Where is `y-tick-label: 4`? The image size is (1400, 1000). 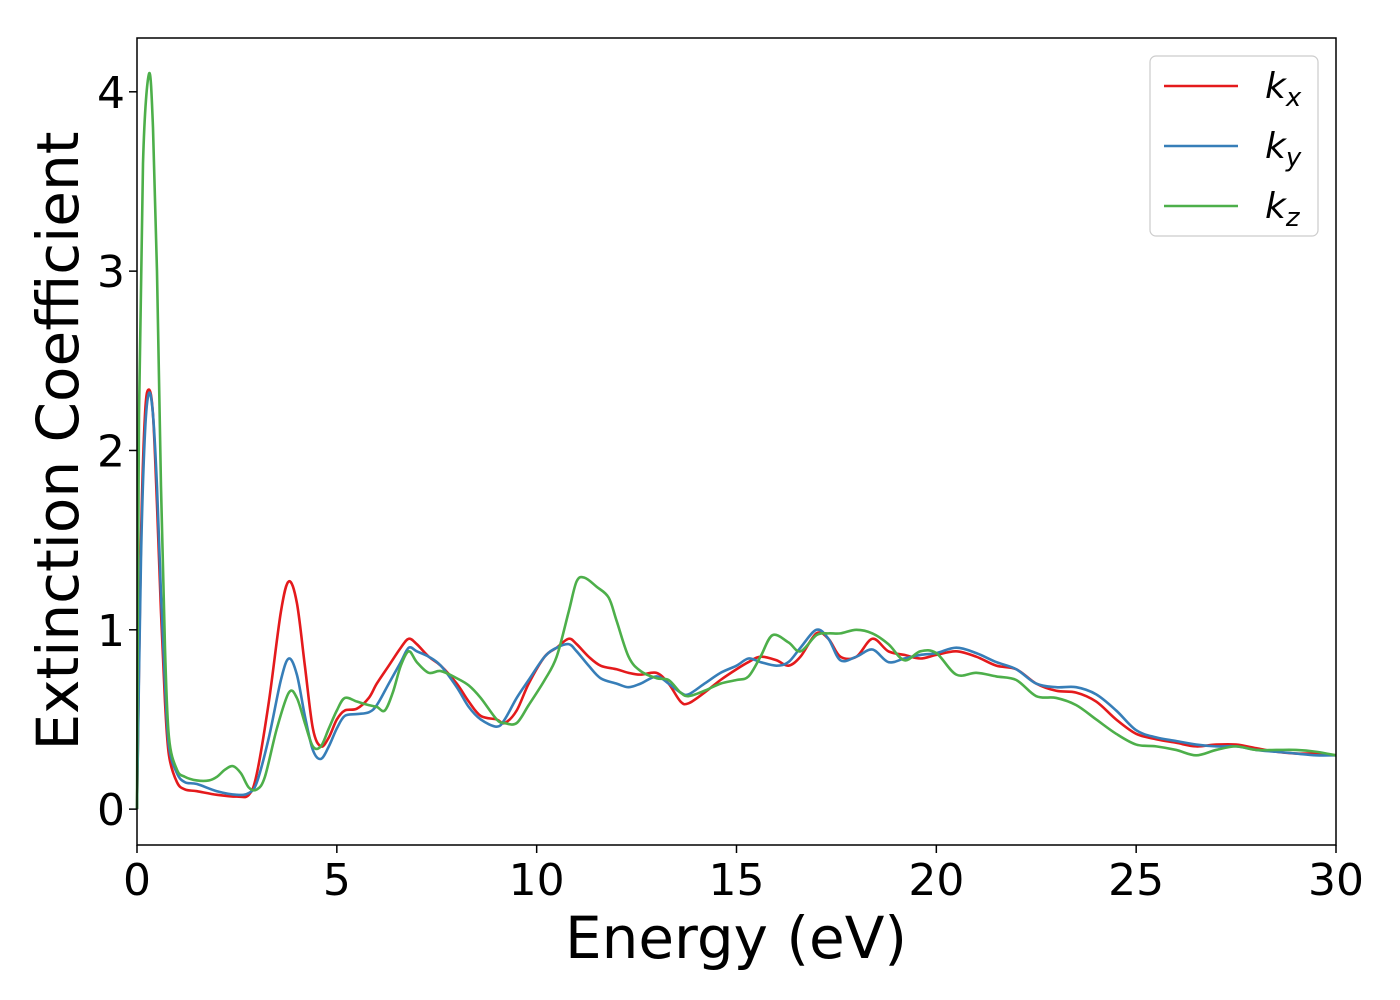
y-tick-label: 4 is located at coordinates (111, 93).